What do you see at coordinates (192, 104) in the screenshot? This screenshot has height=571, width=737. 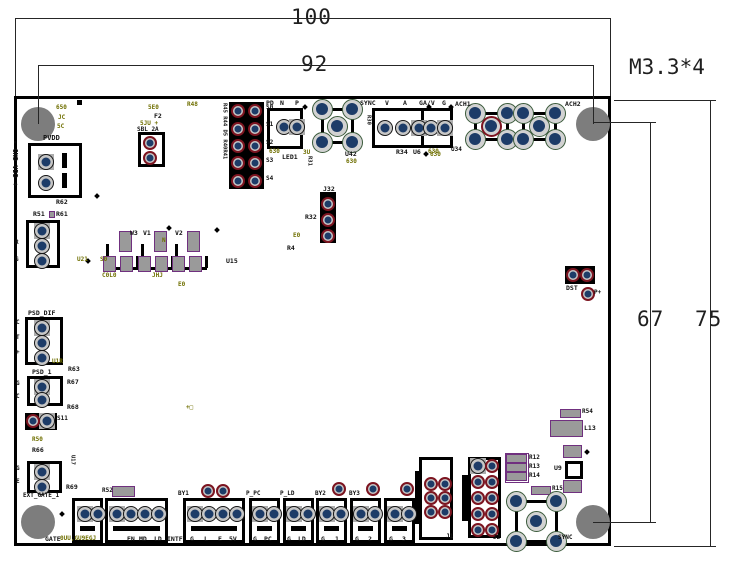 I see `silk-label: R48` at bounding box center [192, 104].